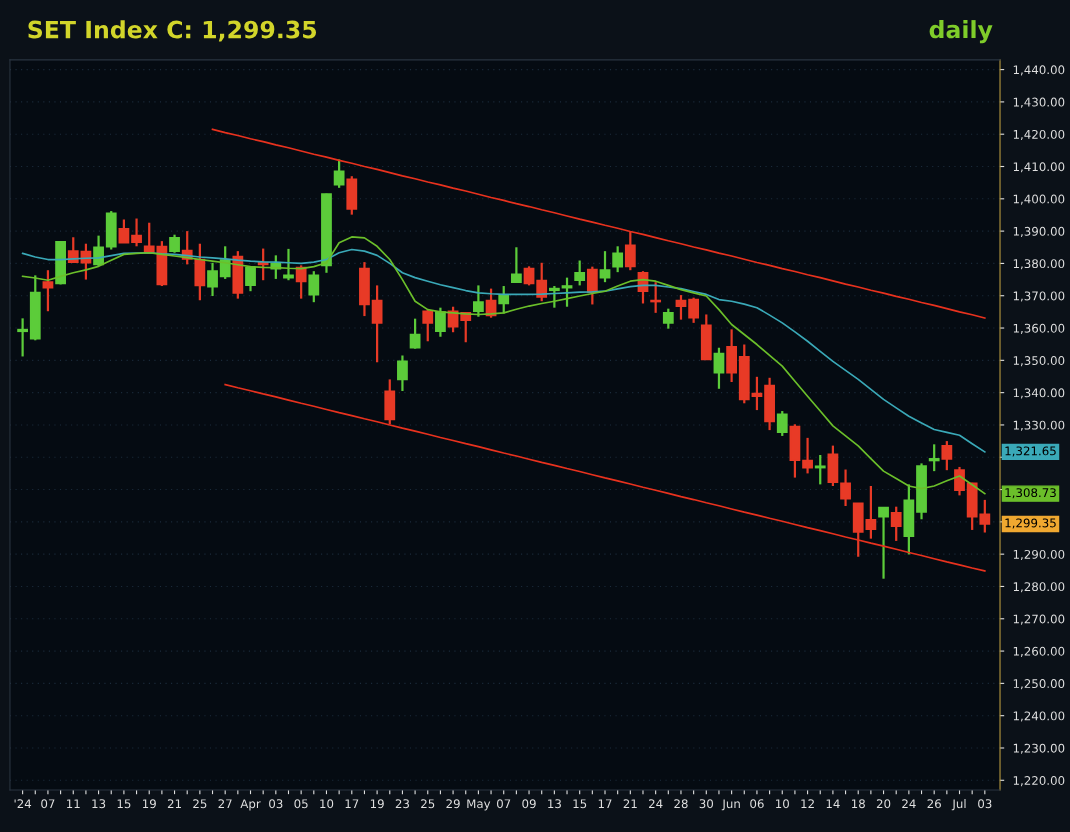 The height and width of the screenshot is (832, 1070). Describe the element at coordinates (1039, 555) in the screenshot. I see `y-tick-label: 1,290.00` at that location.